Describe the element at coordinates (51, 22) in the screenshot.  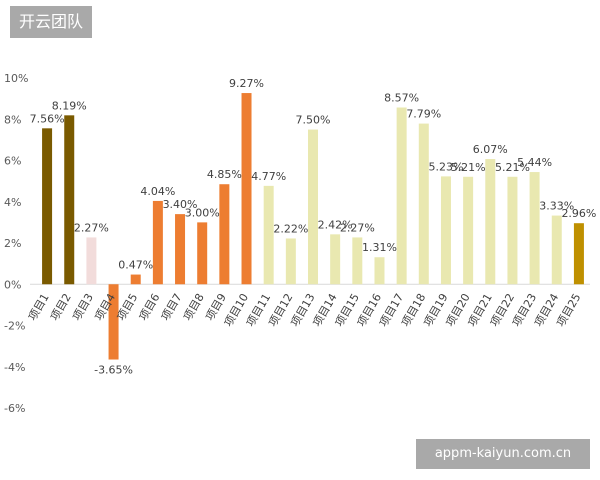
I see `watermark-top-left: 开云团队` at that location.